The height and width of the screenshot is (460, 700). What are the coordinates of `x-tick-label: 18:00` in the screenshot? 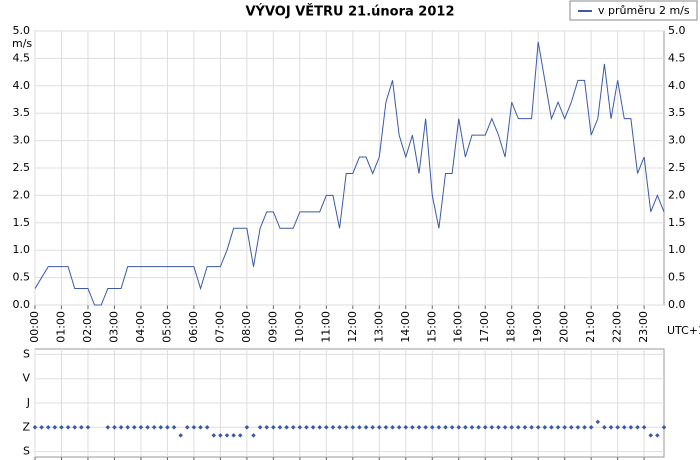 It's located at (511, 327).